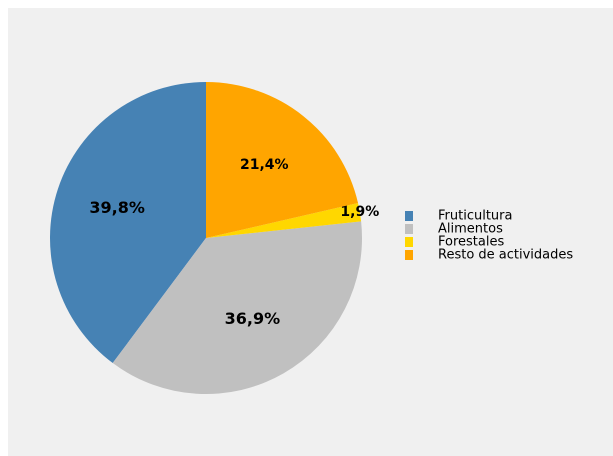  What do you see at coordinates (471, 242) in the screenshot?
I see `legend-label: Forestales` at bounding box center [471, 242].